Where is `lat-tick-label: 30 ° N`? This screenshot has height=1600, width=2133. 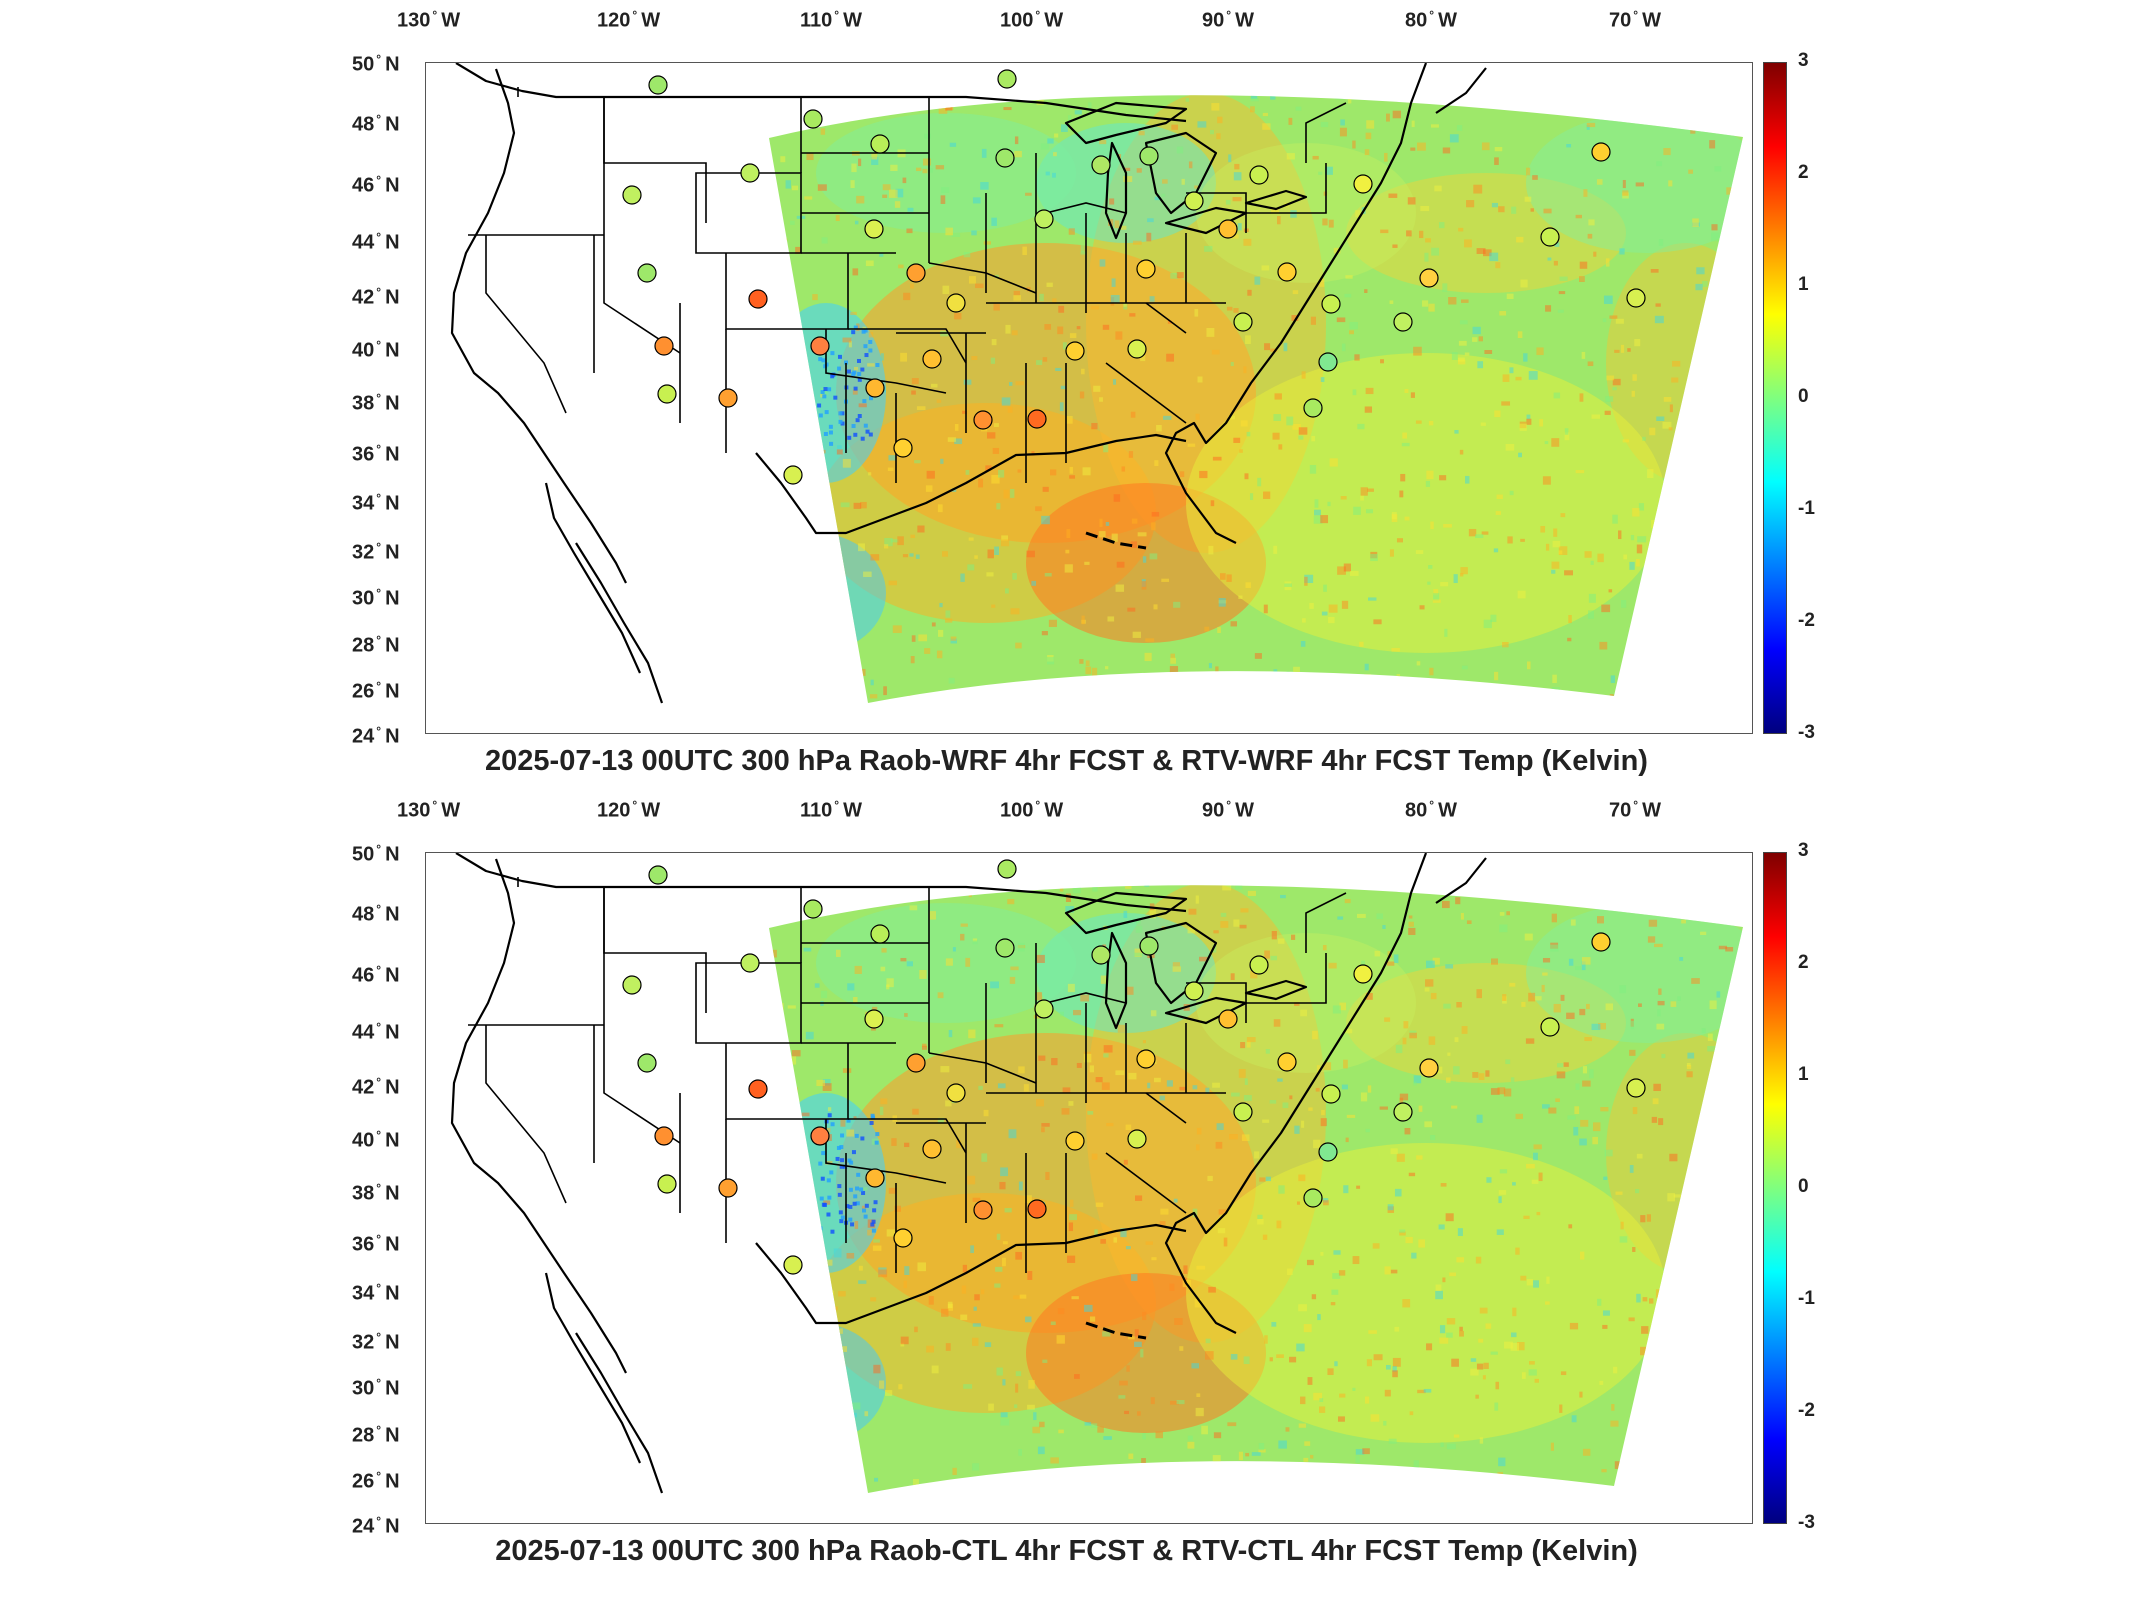
lat-tick-label: 30 ° N is located at coordinates (376, 1388).